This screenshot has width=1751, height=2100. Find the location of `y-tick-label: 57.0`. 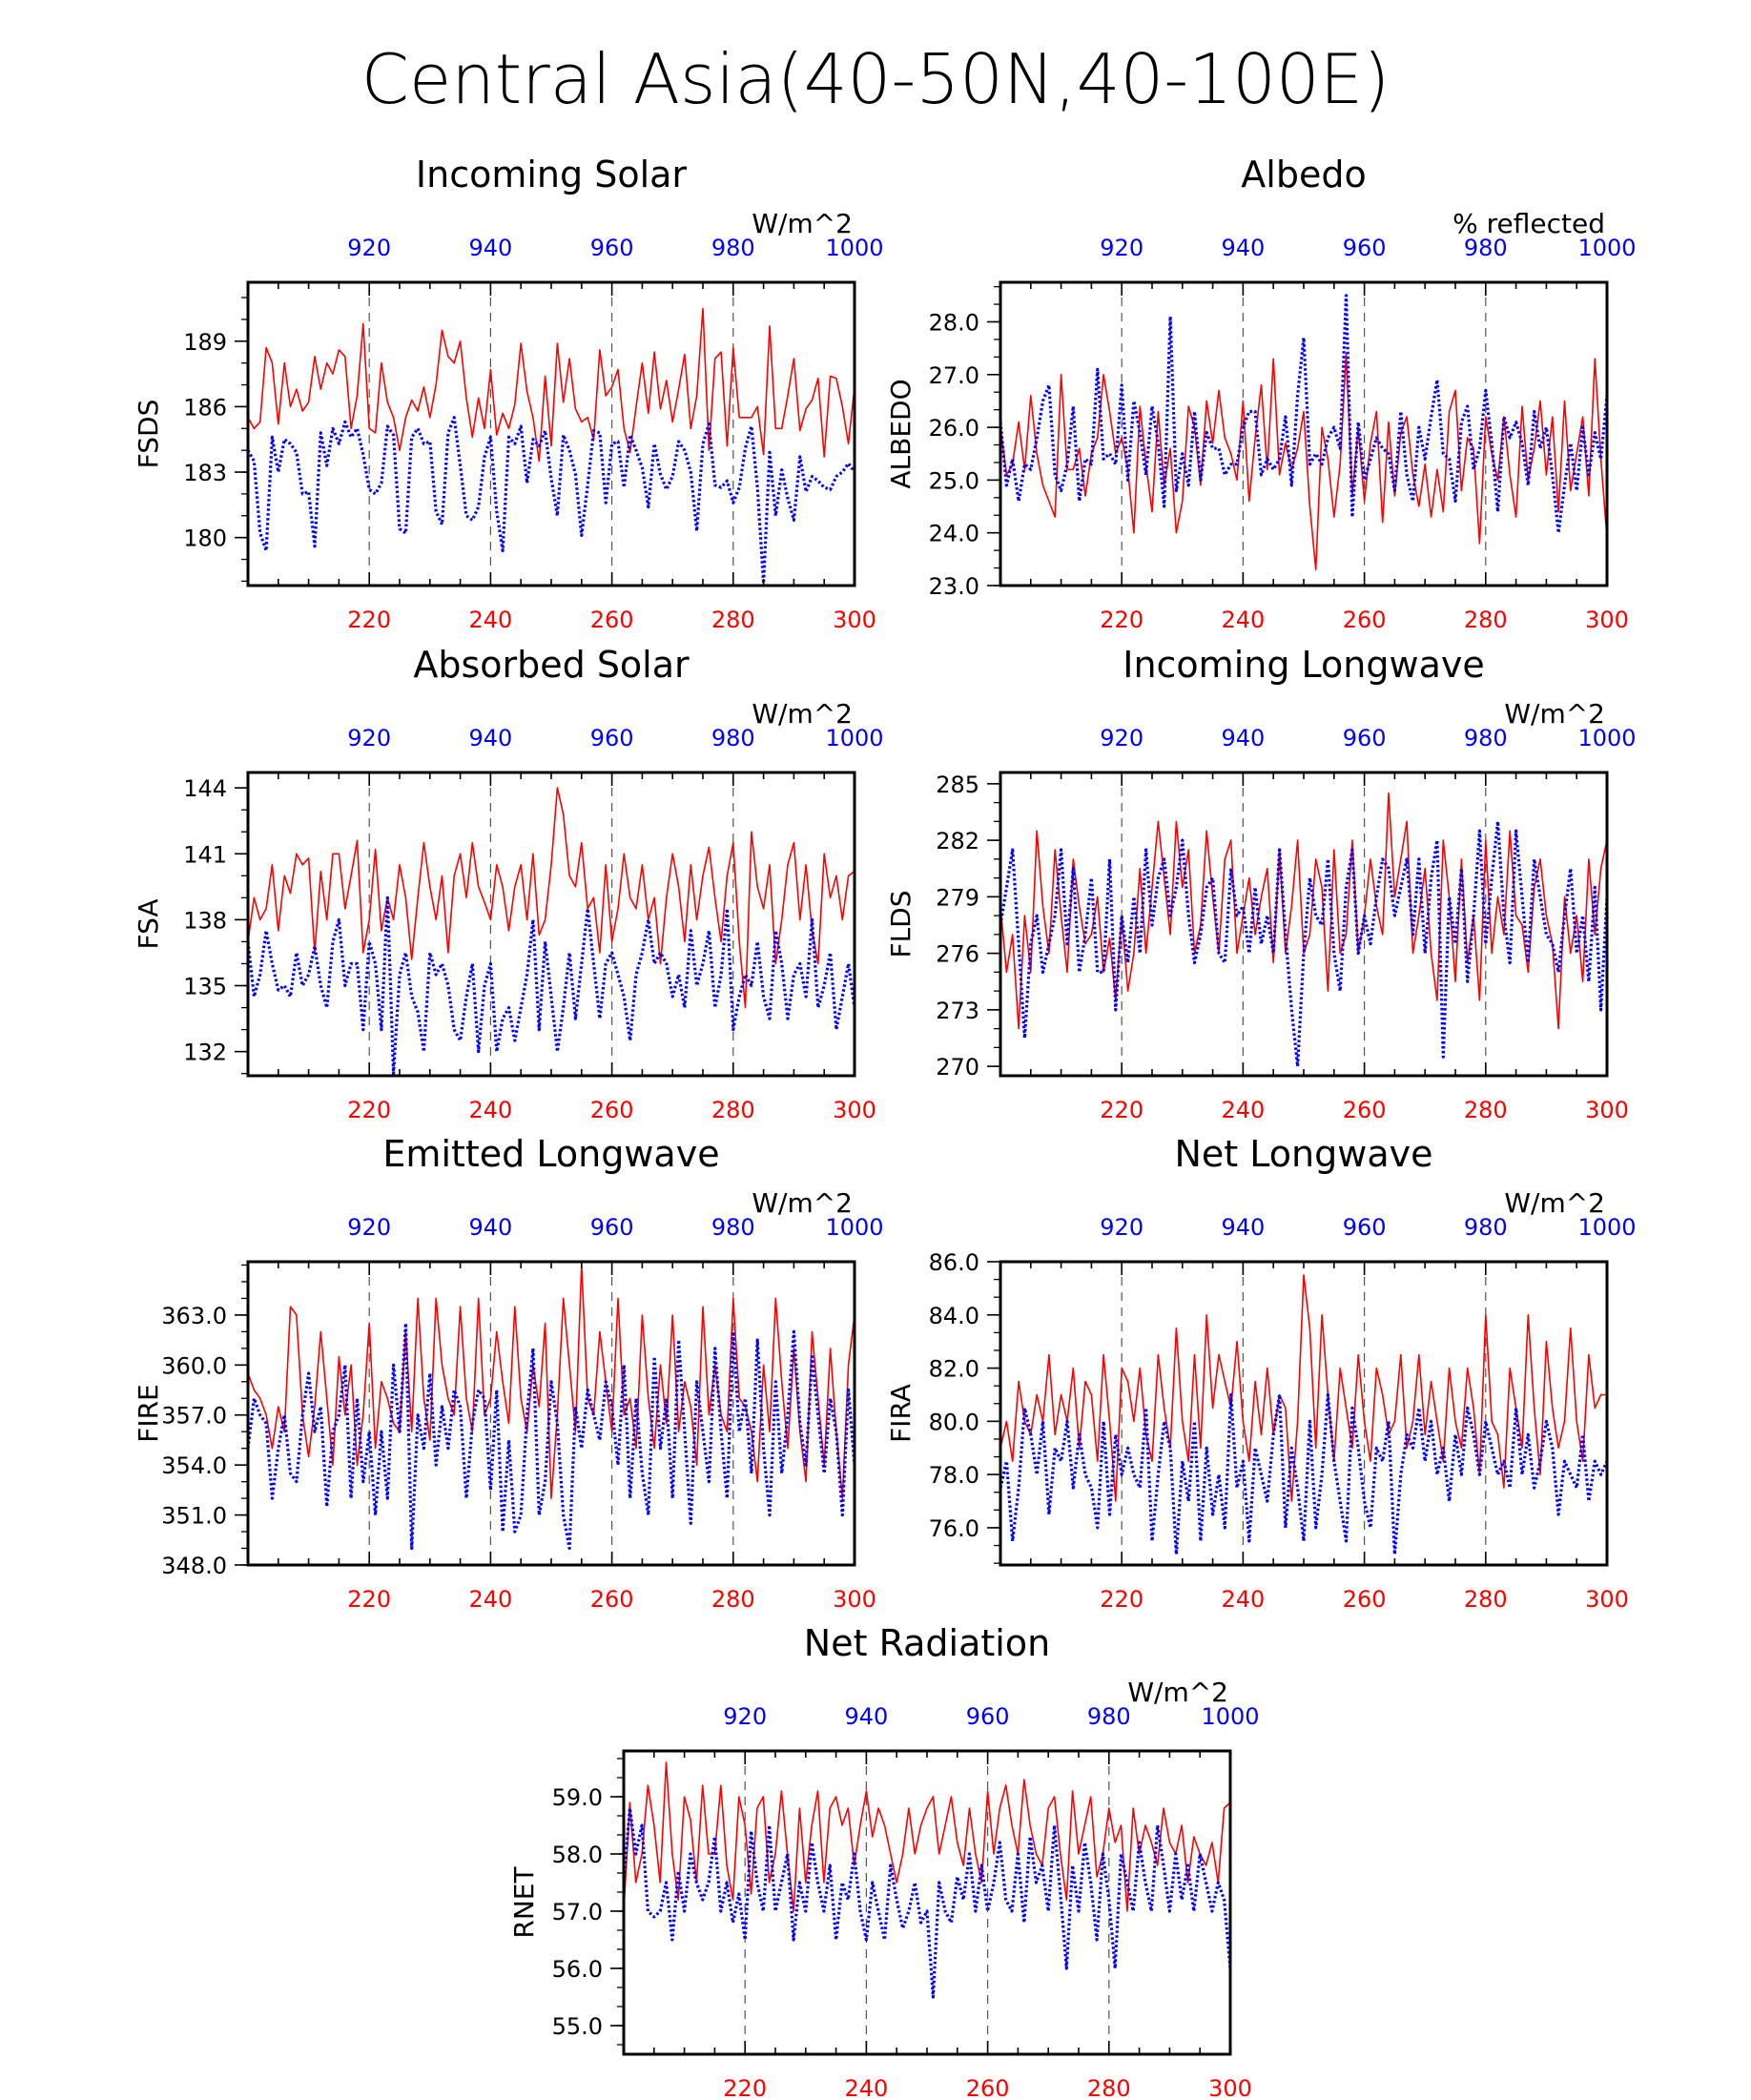

y-tick-label: 57.0 is located at coordinates (577, 1912).